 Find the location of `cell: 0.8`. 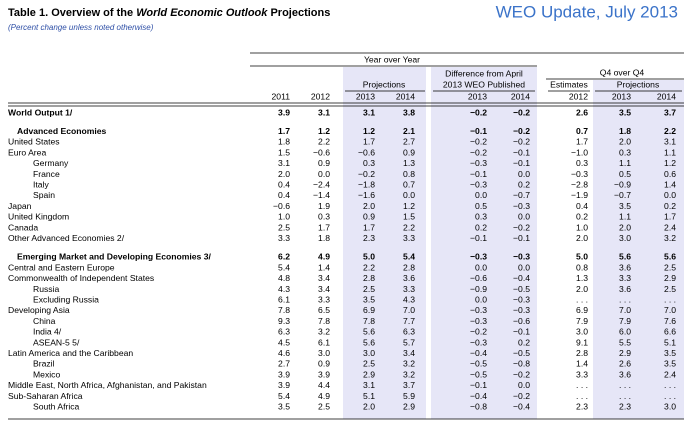

cell: 0.8 is located at coordinates (582, 267).